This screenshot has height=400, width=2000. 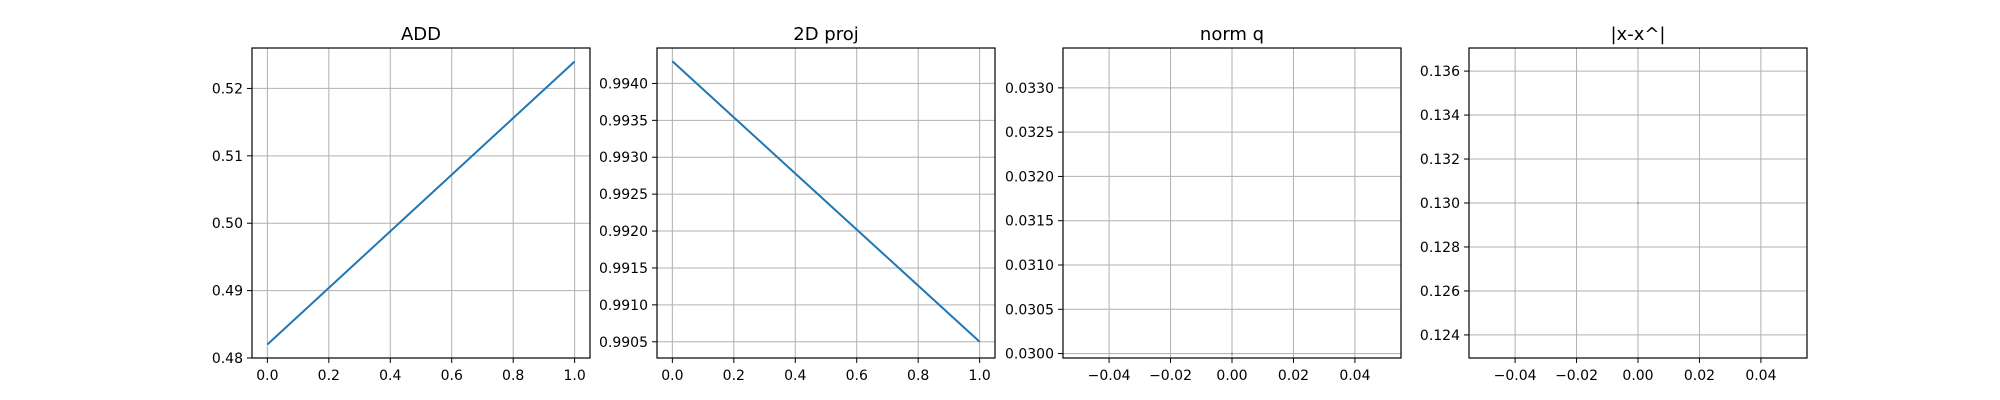 What do you see at coordinates (227, 89) in the screenshot?
I see `y-tick-label: 0.52` at bounding box center [227, 89].